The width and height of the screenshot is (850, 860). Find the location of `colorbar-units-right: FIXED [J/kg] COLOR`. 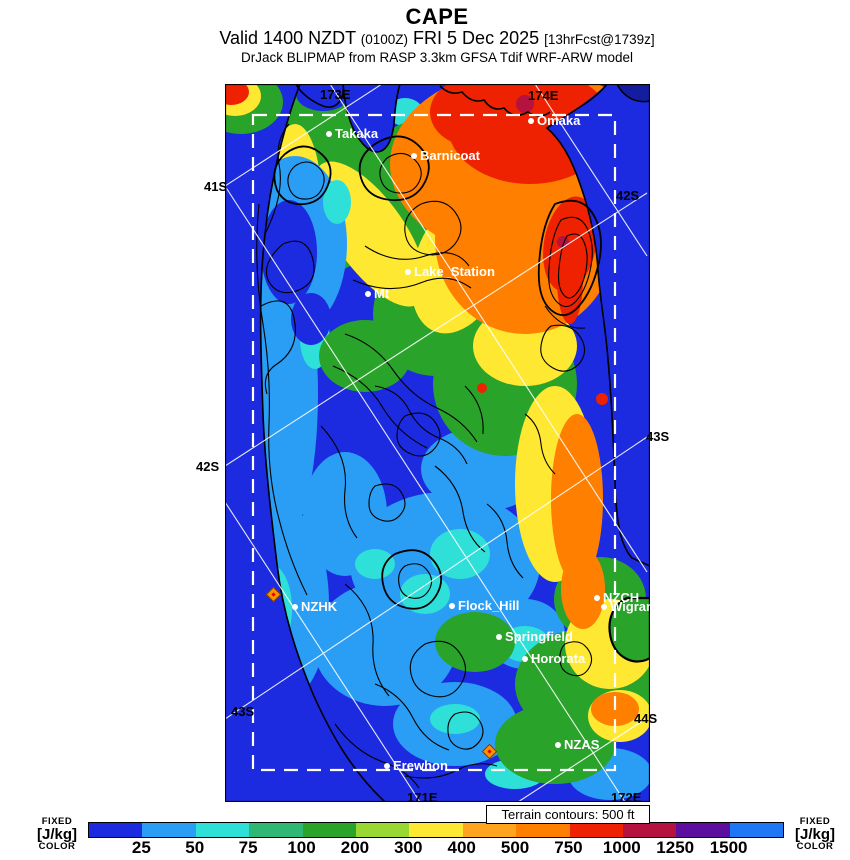

colorbar-units-right: FIXED [J/kg] COLOR is located at coordinates (815, 834).